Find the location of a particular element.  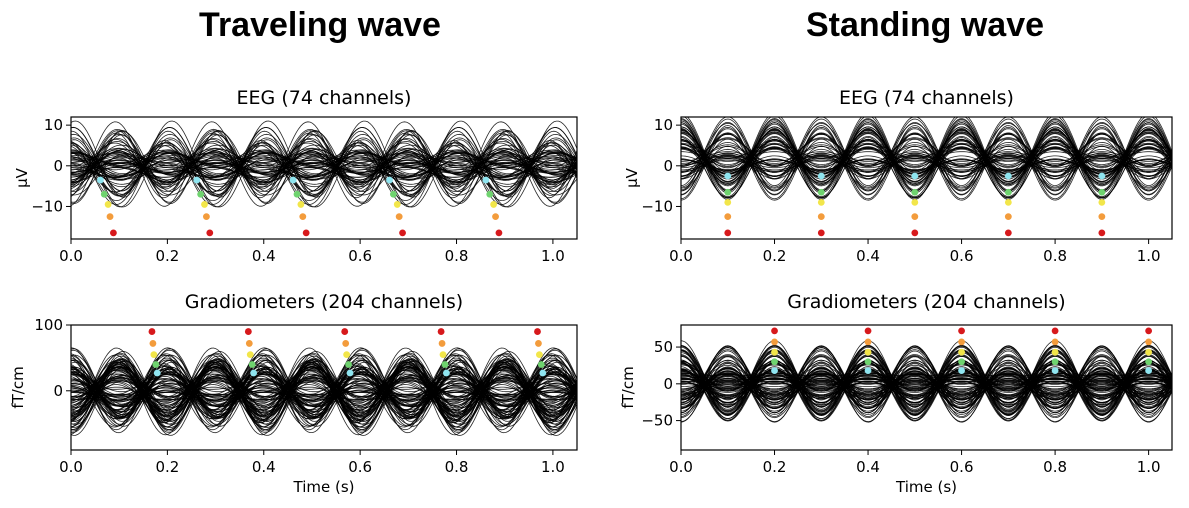

eeg-standing-xtick-label: 0.8 is located at coordinates (1055, 256).